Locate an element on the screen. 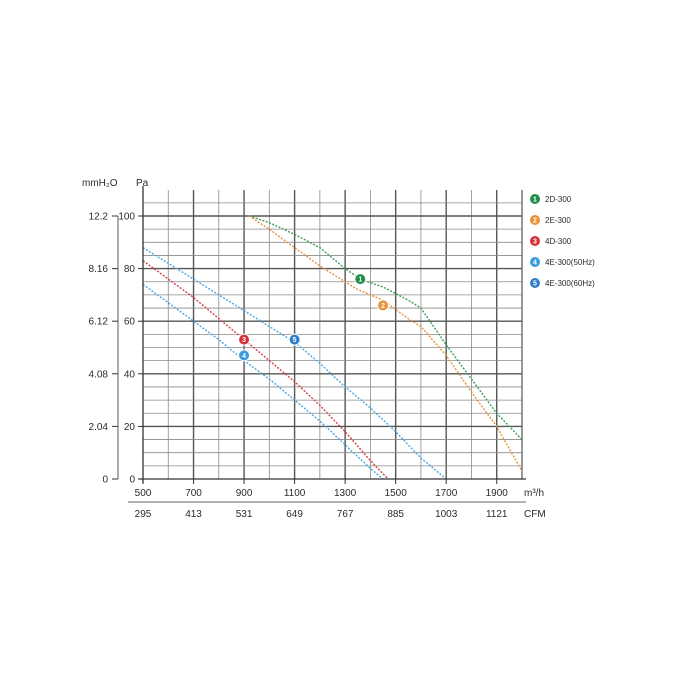  legend-label-3: 4D-300 is located at coordinates (558, 241).